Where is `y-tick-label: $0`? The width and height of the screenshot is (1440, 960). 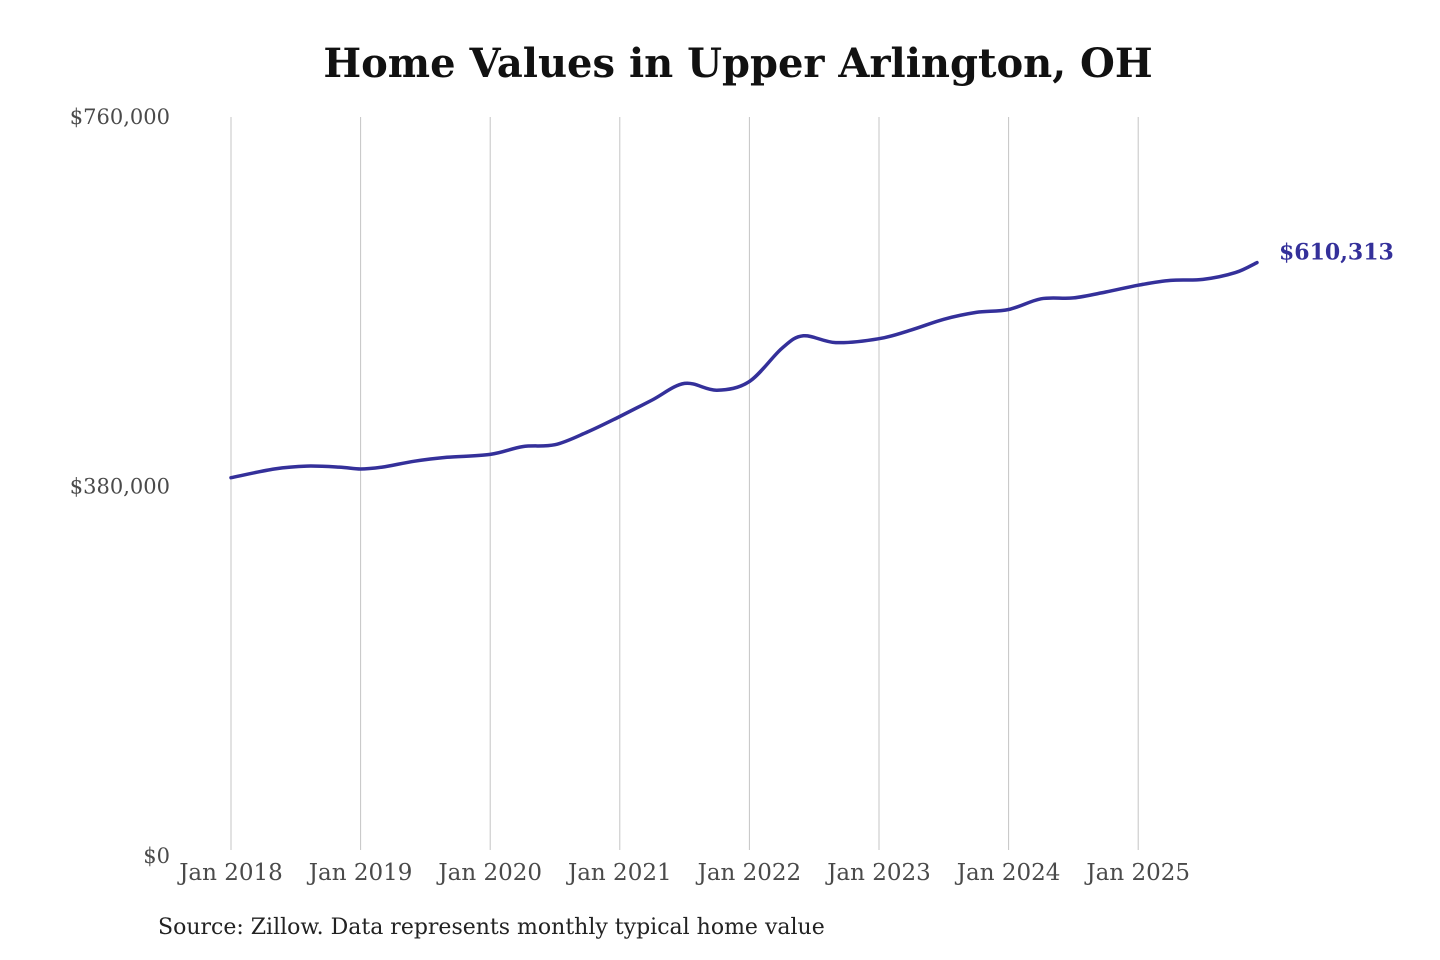
y-tick-label: $0 is located at coordinates (156, 856).